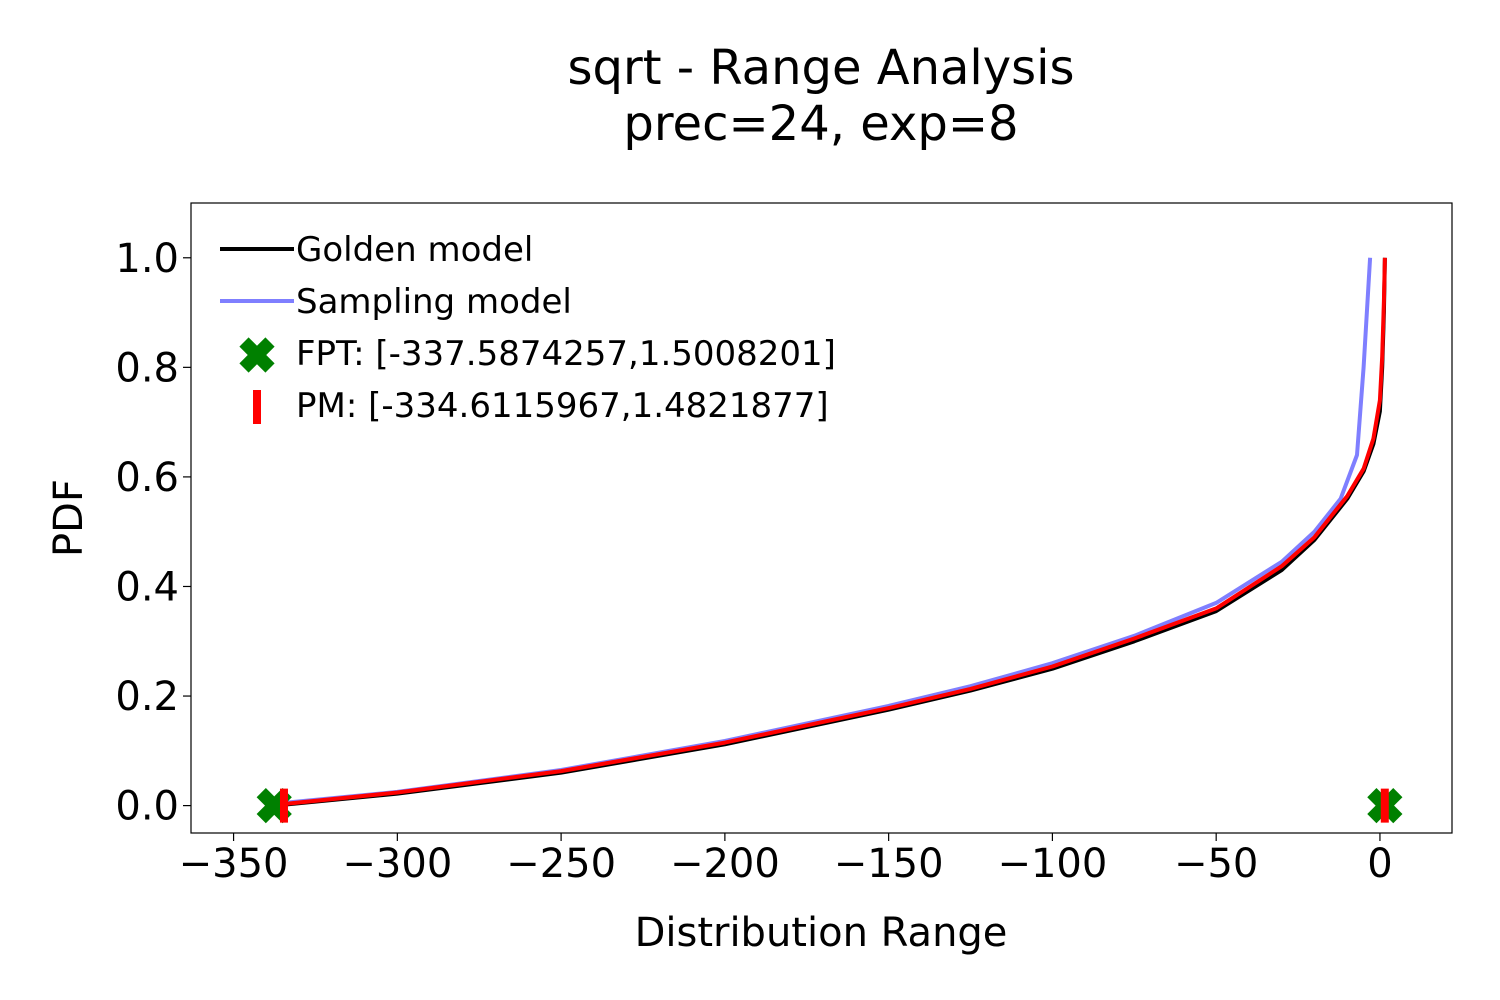  What do you see at coordinates (820, 124) in the screenshot?
I see `chart-title-line-2: prec=24, exp=8` at bounding box center [820, 124].